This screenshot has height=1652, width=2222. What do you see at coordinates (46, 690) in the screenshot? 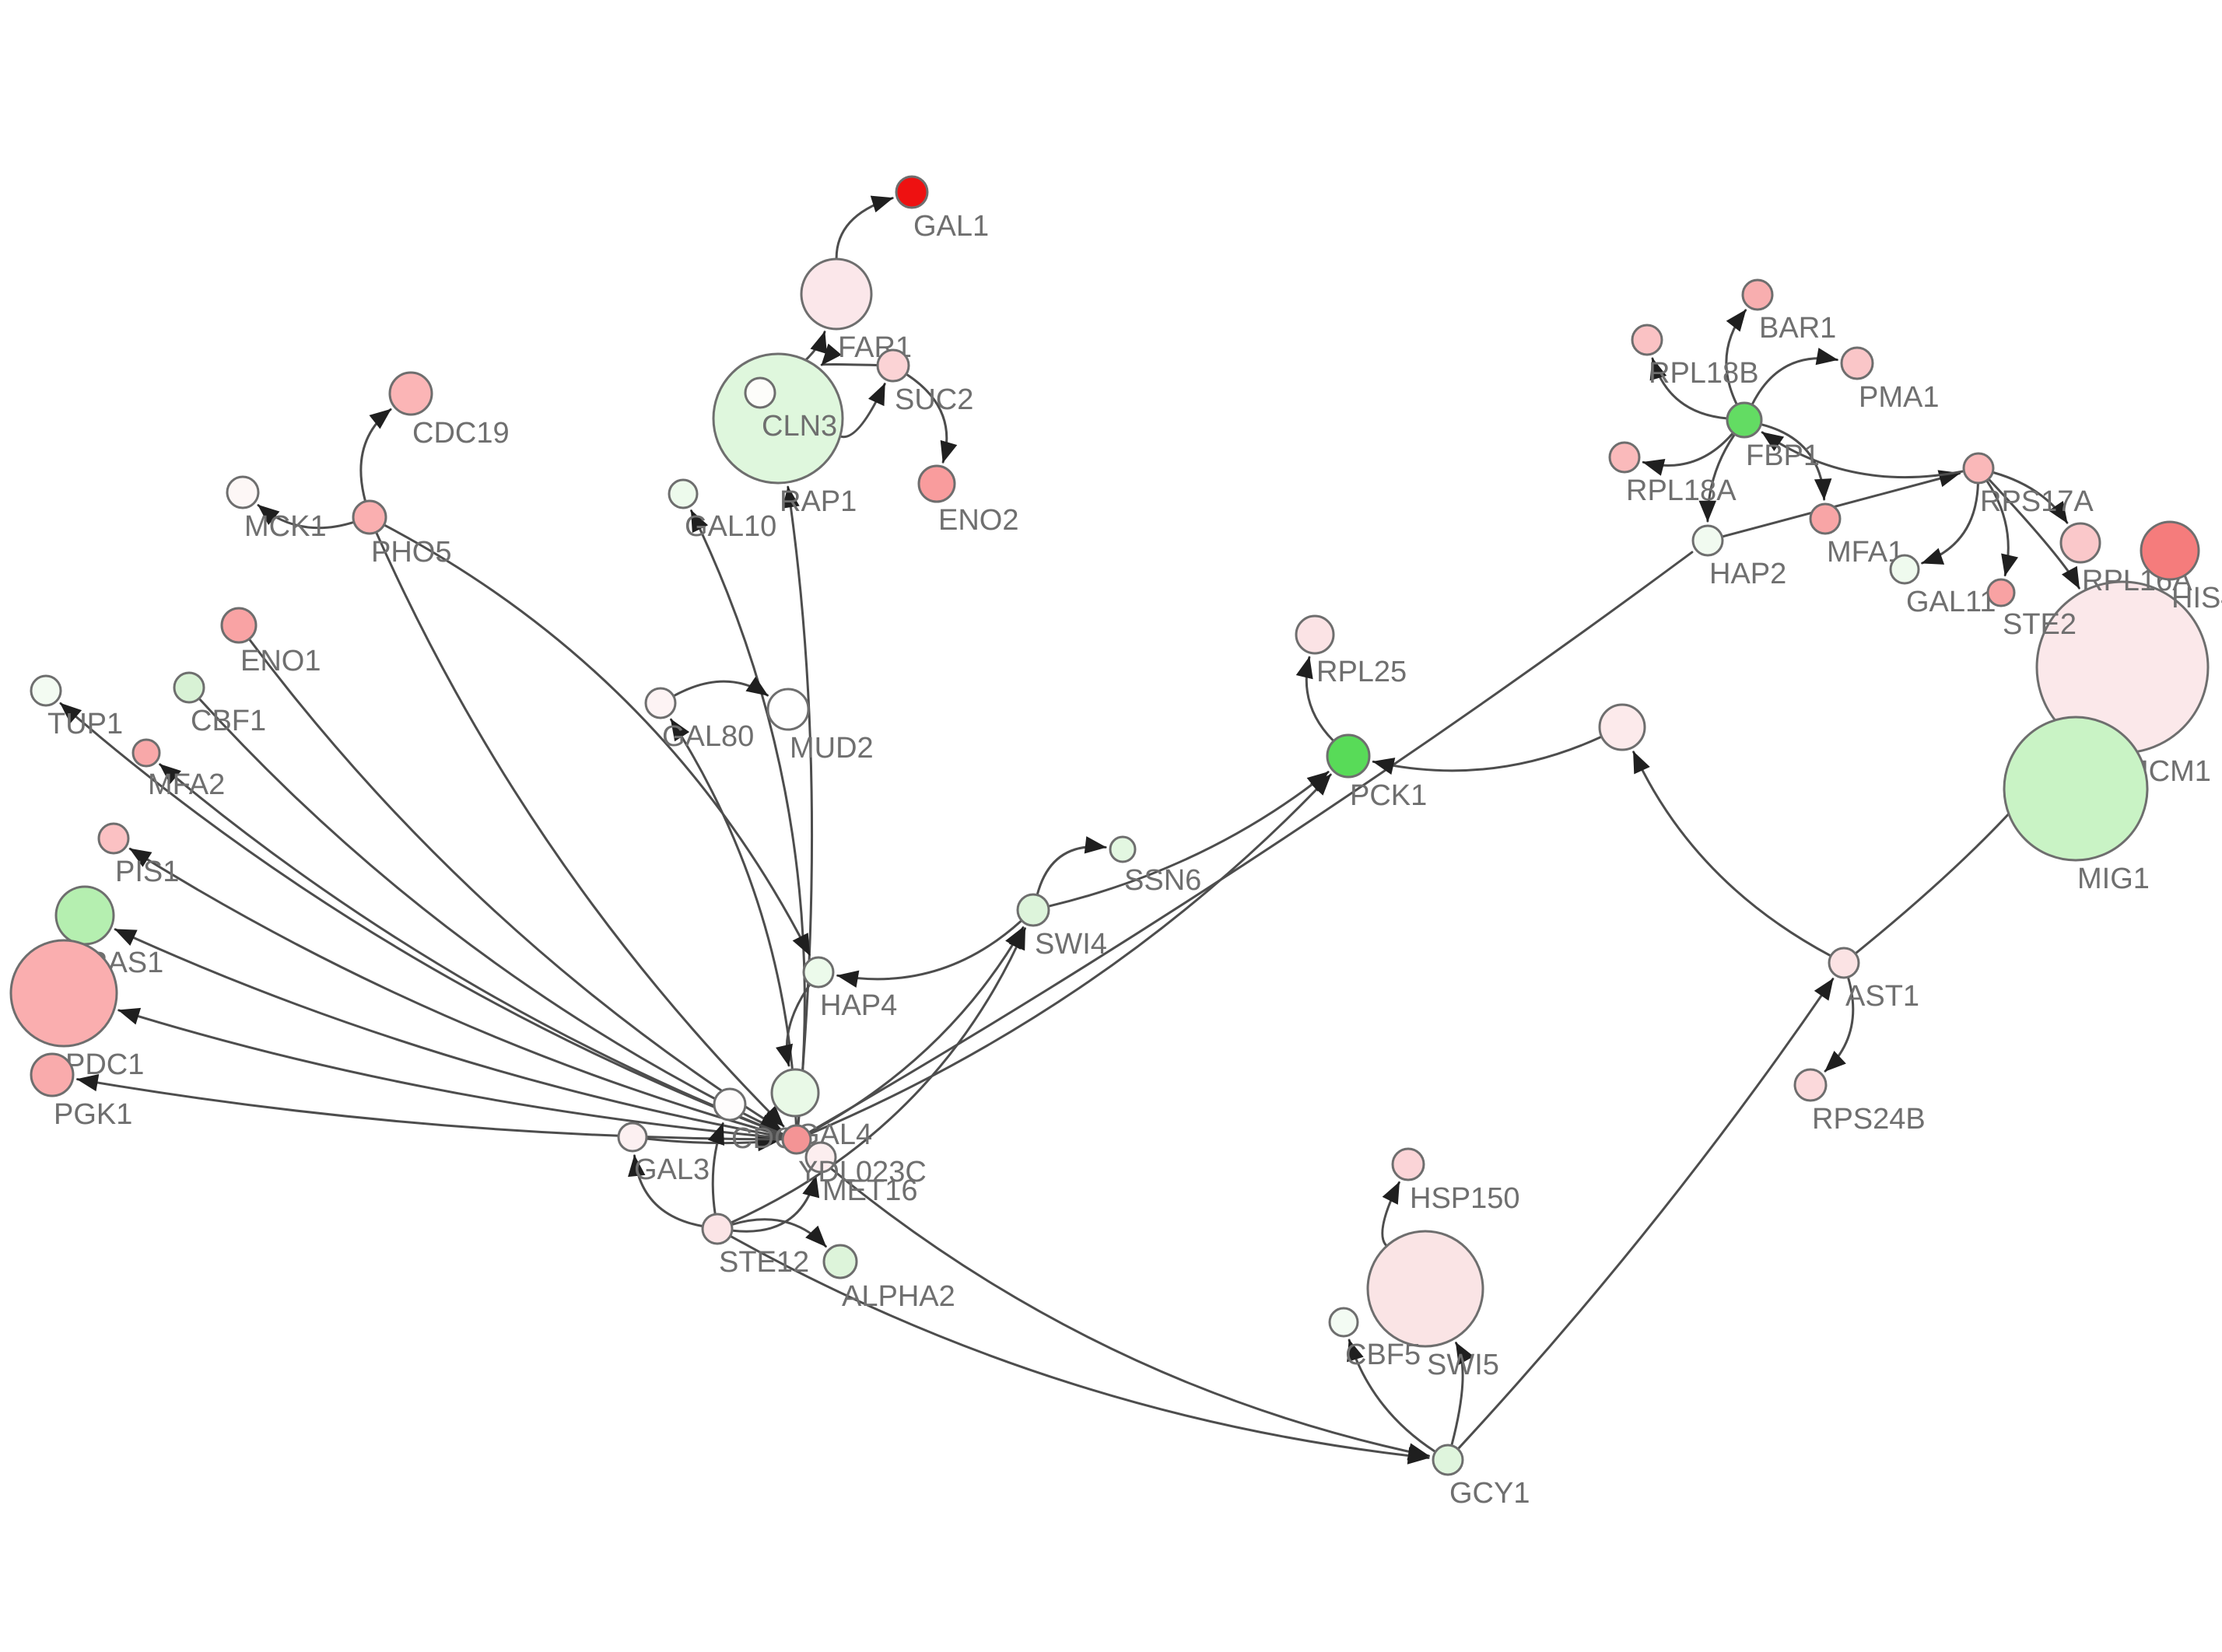
I see `node-tup1` at bounding box center [46, 690].